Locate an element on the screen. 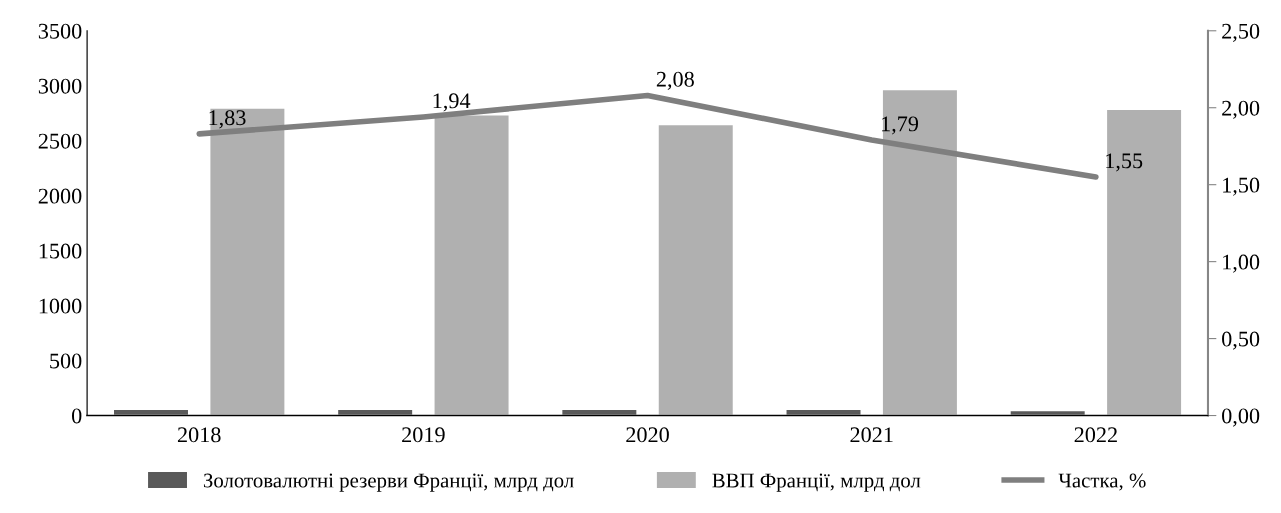 The height and width of the screenshot is (513, 1281). x-tick-label: 2020 is located at coordinates (647, 435).